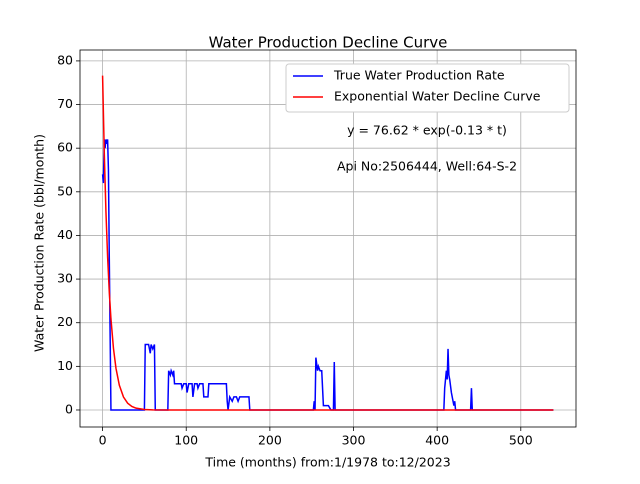 The image size is (640, 484). I want to click on legend-label: Exponential Water Decline Curve, so click(437, 96).